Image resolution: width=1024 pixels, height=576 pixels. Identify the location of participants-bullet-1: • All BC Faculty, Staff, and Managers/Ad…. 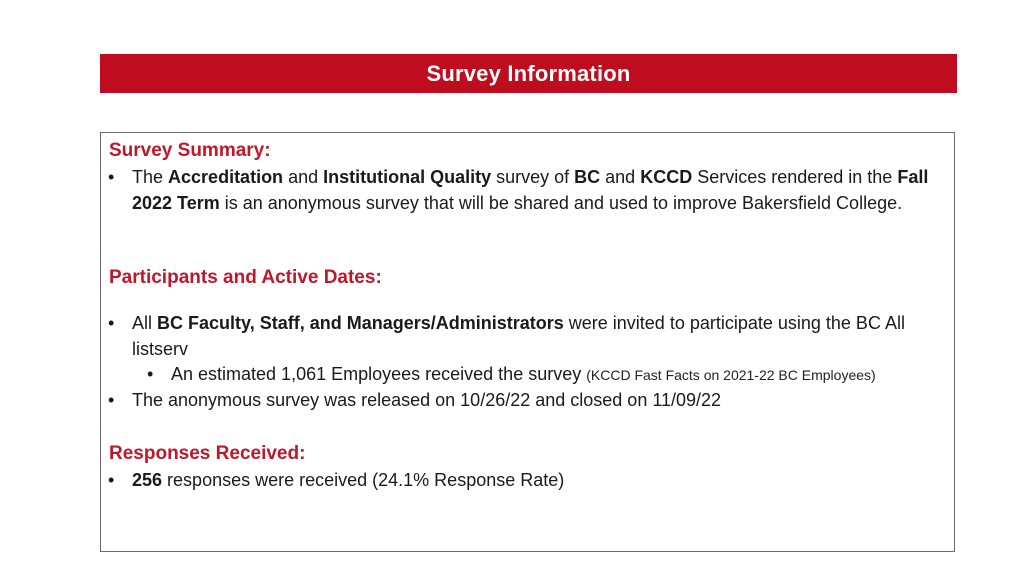
(530, 336).